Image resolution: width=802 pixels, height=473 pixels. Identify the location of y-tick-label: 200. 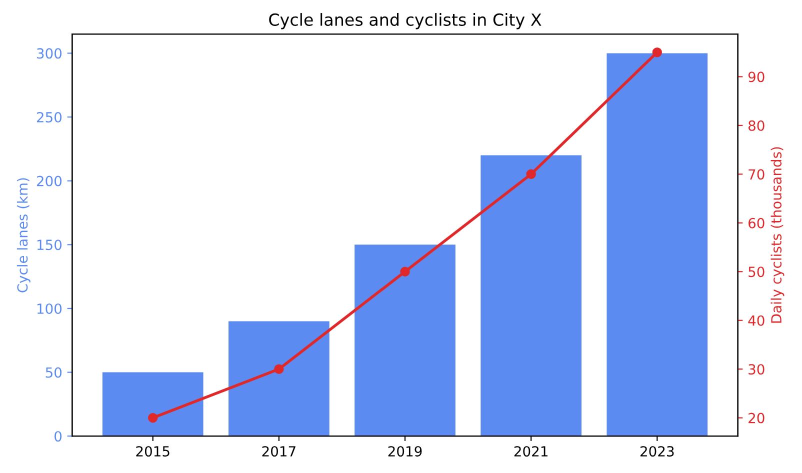
(49, 181).